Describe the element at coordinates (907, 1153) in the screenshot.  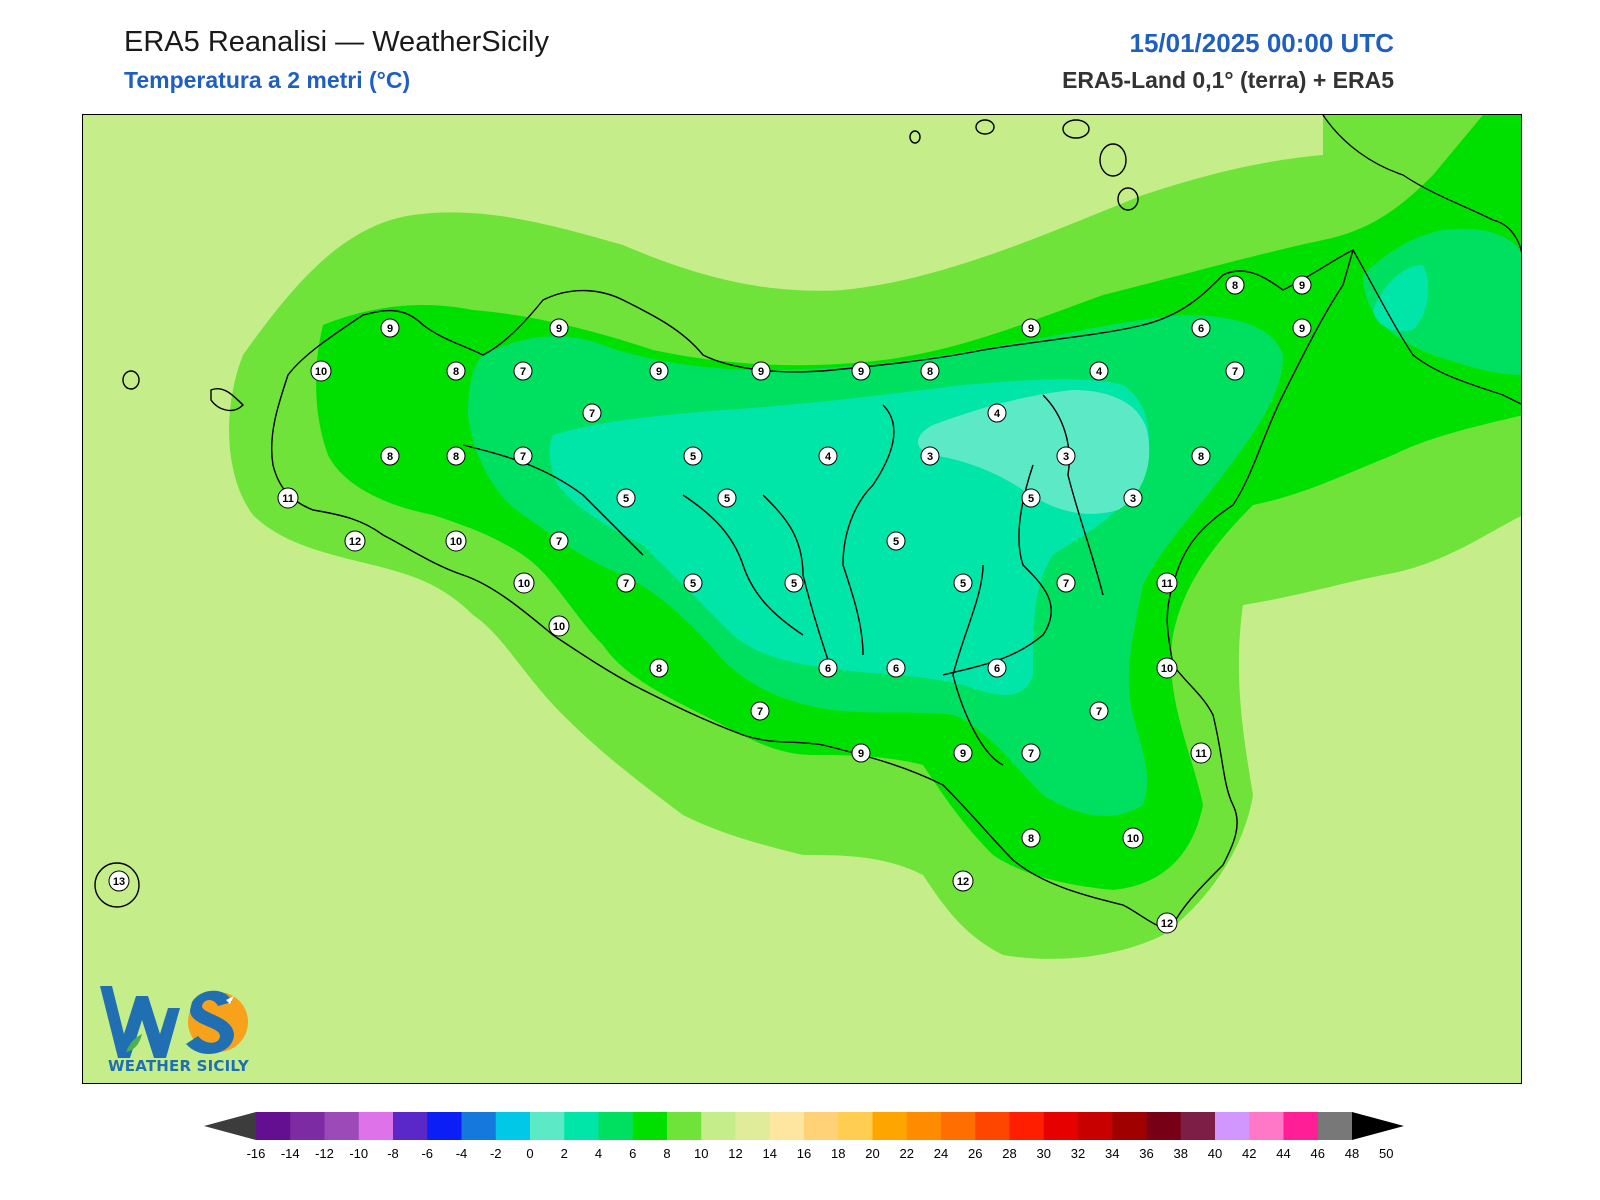
I see `colorbar-tick-label: 22` at that location.